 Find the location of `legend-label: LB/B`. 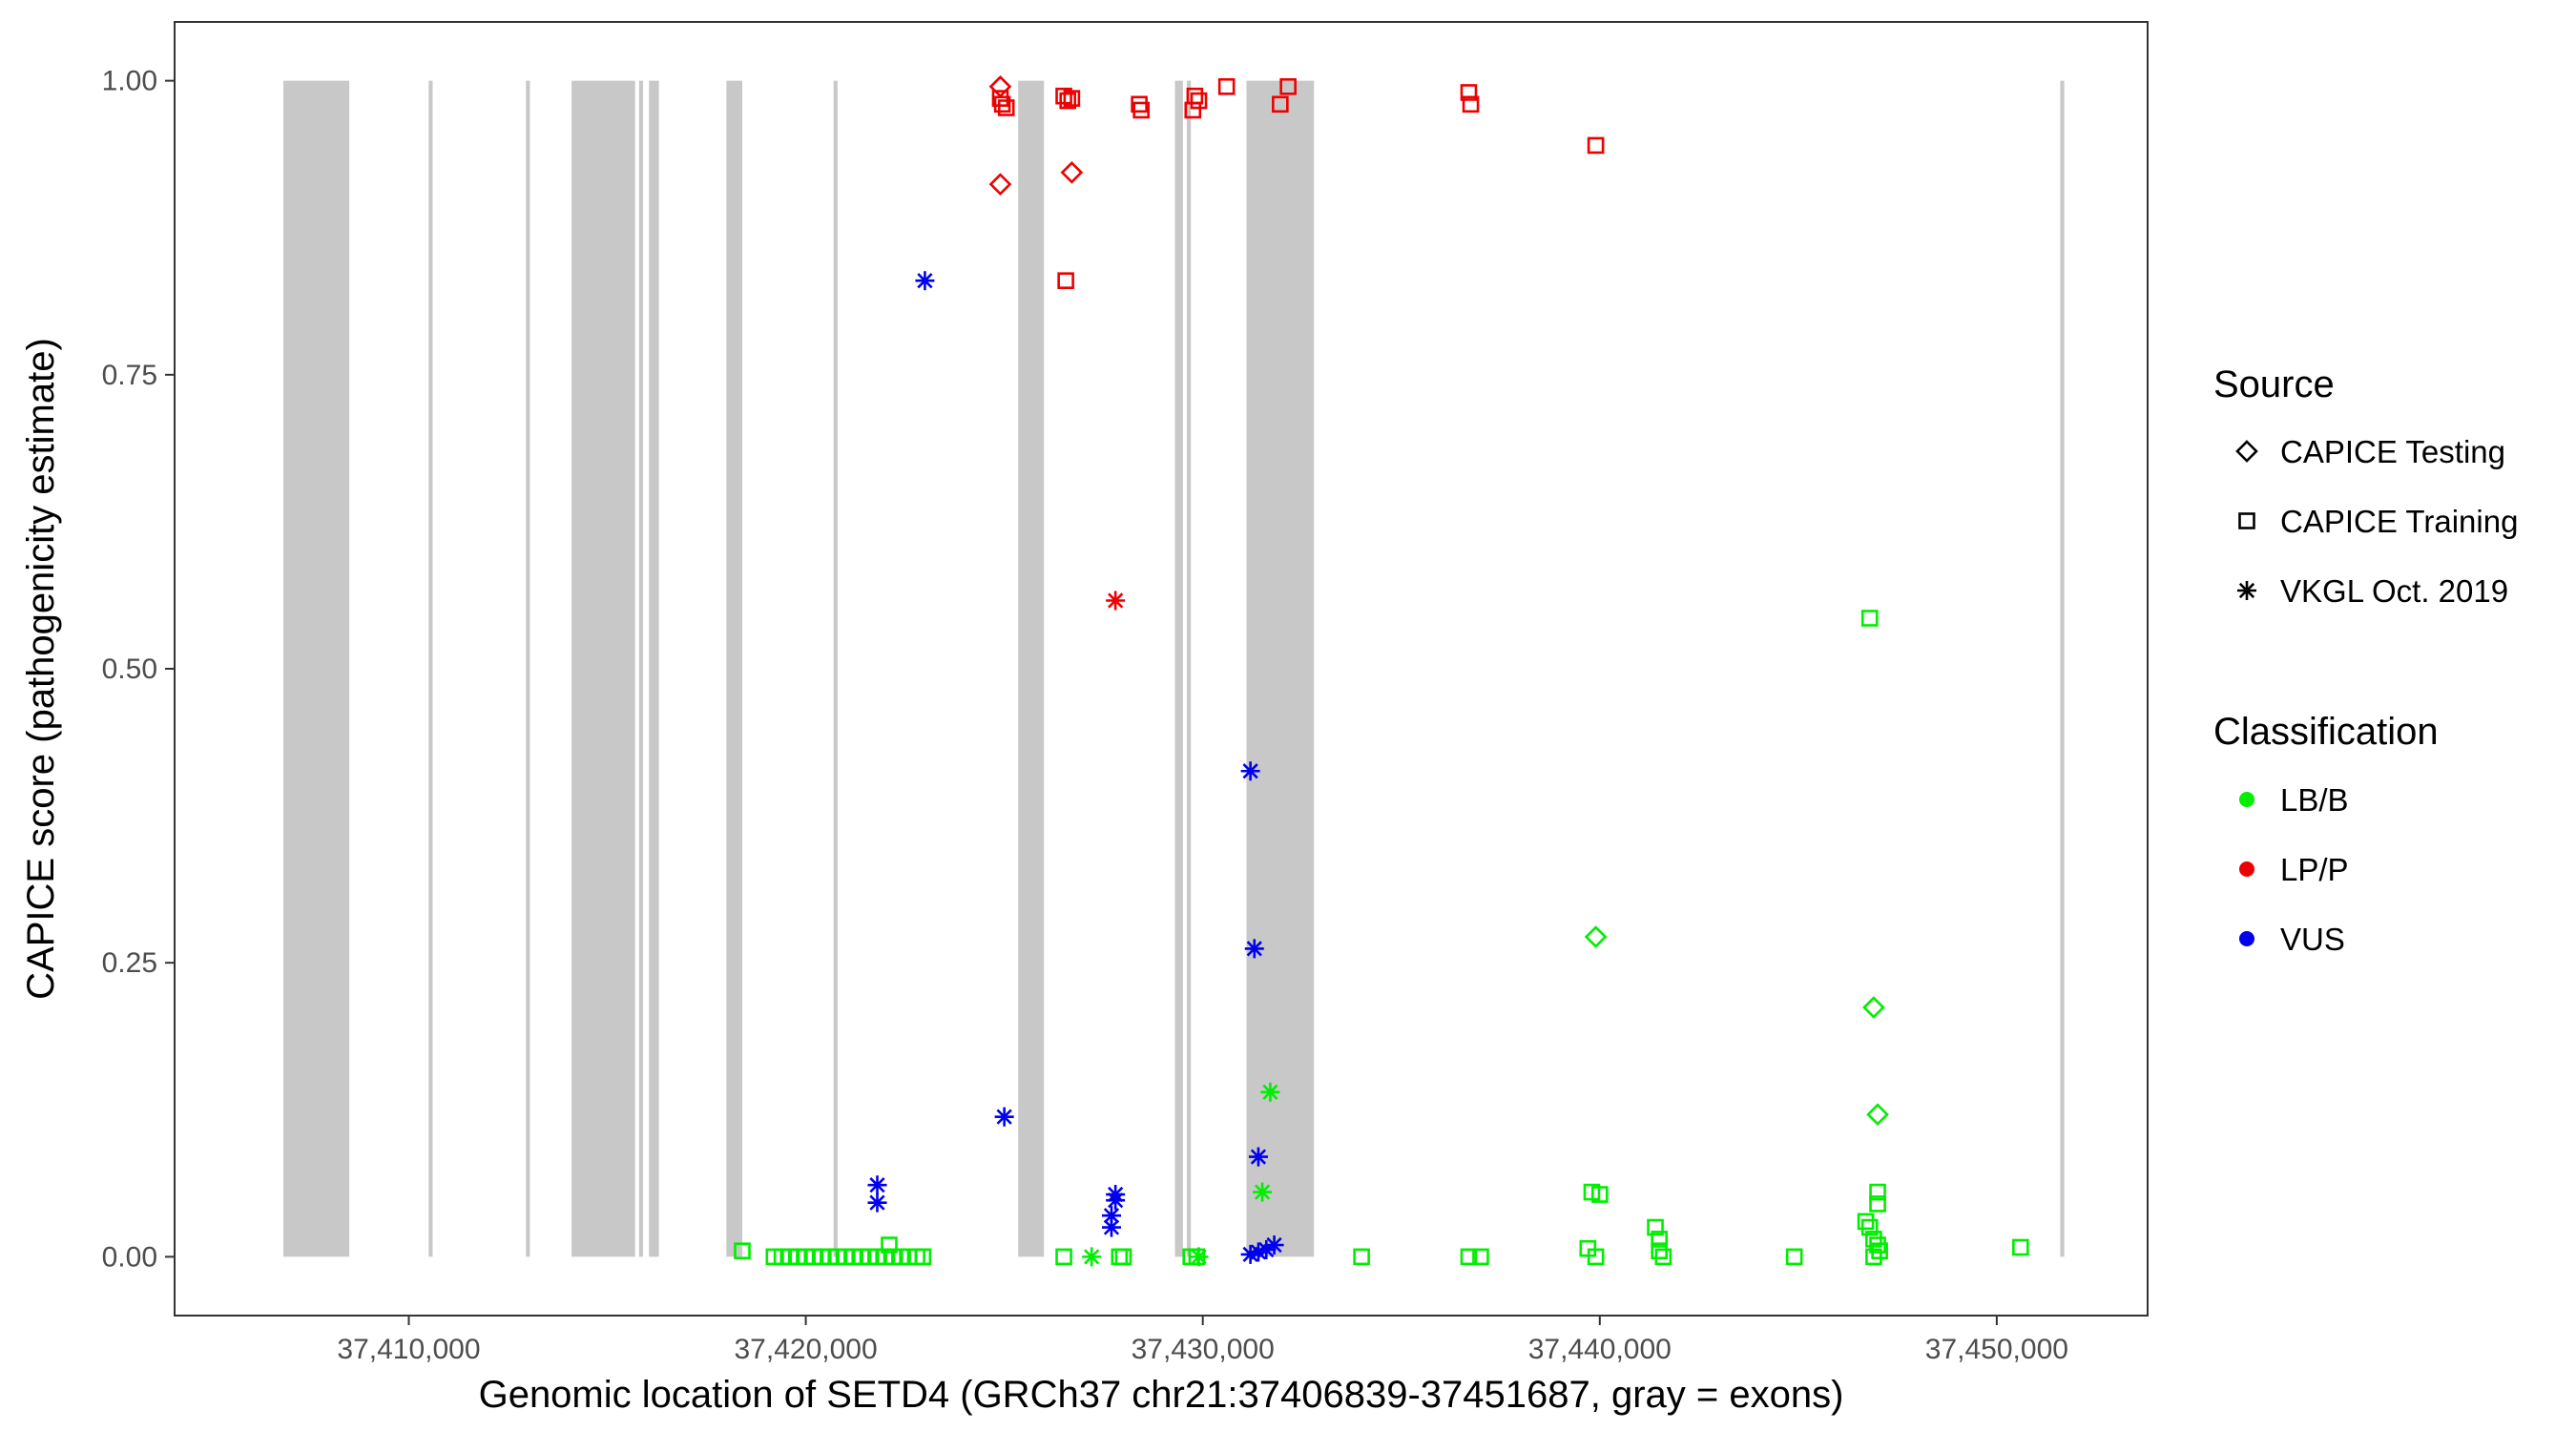

legend-label: LB/B is located at coordinates (2314, 800).